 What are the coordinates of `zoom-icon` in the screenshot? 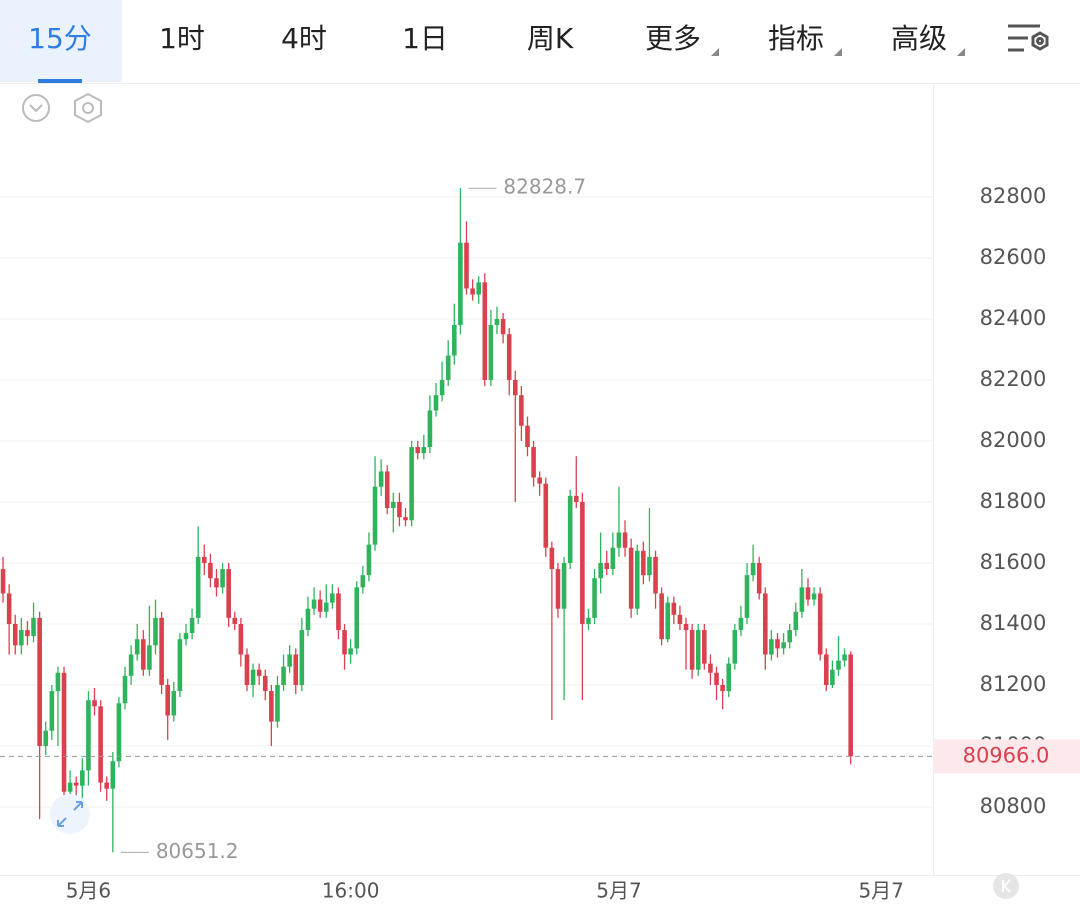 It's located at (70, 814).